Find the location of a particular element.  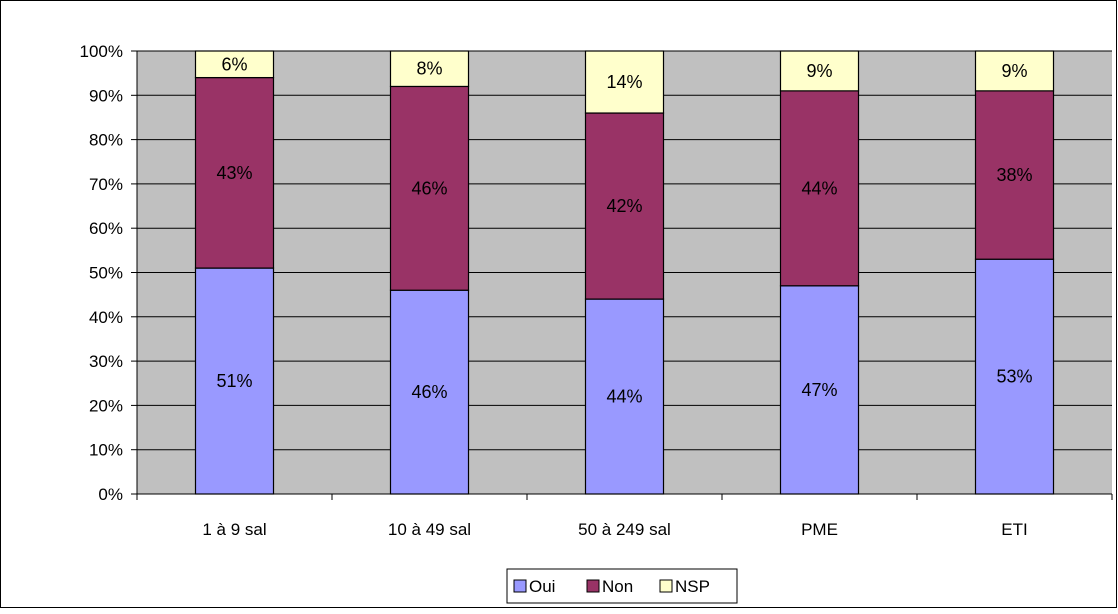

legend-swatch-non is located at coordinates (593, 586).